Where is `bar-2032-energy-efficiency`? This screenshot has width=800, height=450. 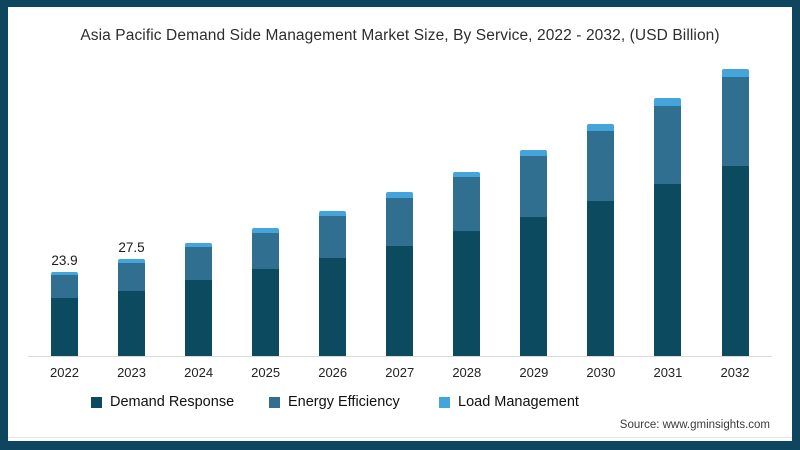 bar-2032-energy-efficiency is located at coordinates (735, 121).